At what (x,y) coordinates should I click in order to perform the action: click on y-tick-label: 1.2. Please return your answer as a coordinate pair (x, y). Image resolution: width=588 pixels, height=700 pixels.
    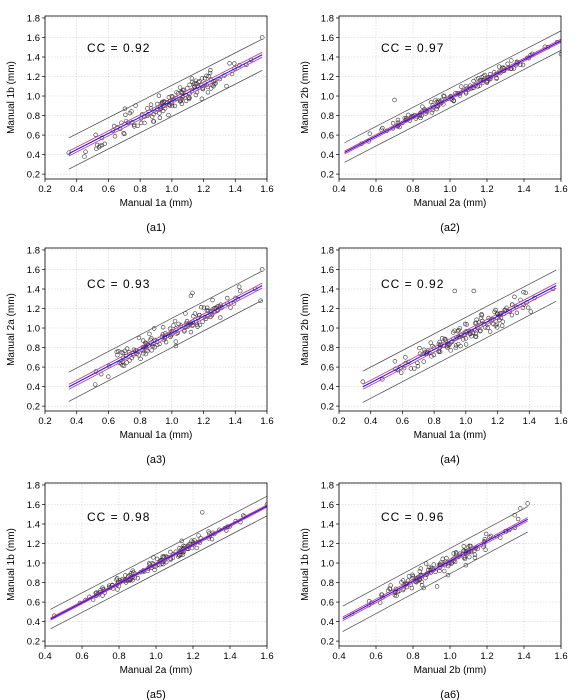
    Looking at the image, I should click on (327, 544).